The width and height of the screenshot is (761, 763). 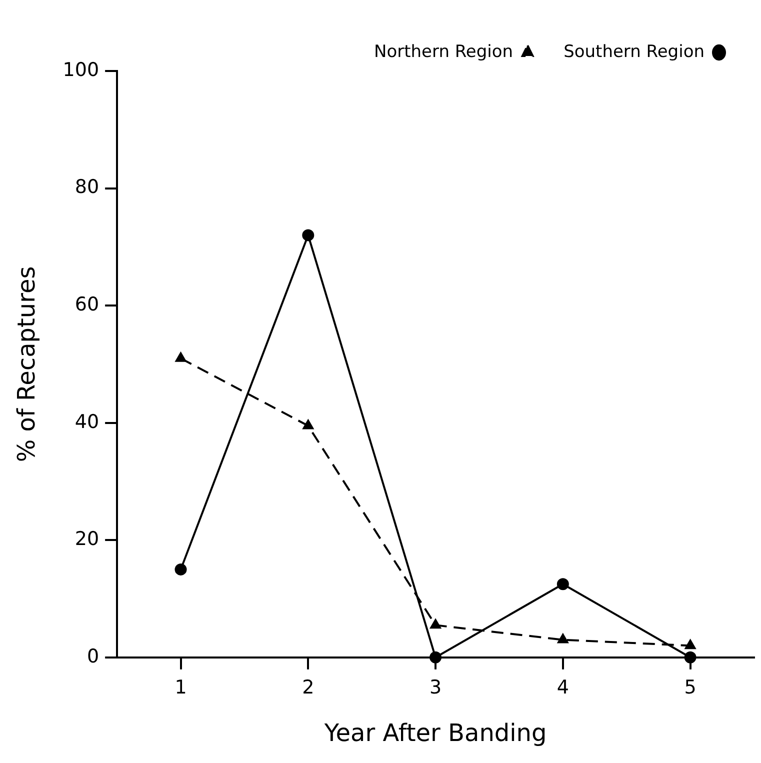 I want to click on x-tick-label: 1, so click(x=180, y=687).